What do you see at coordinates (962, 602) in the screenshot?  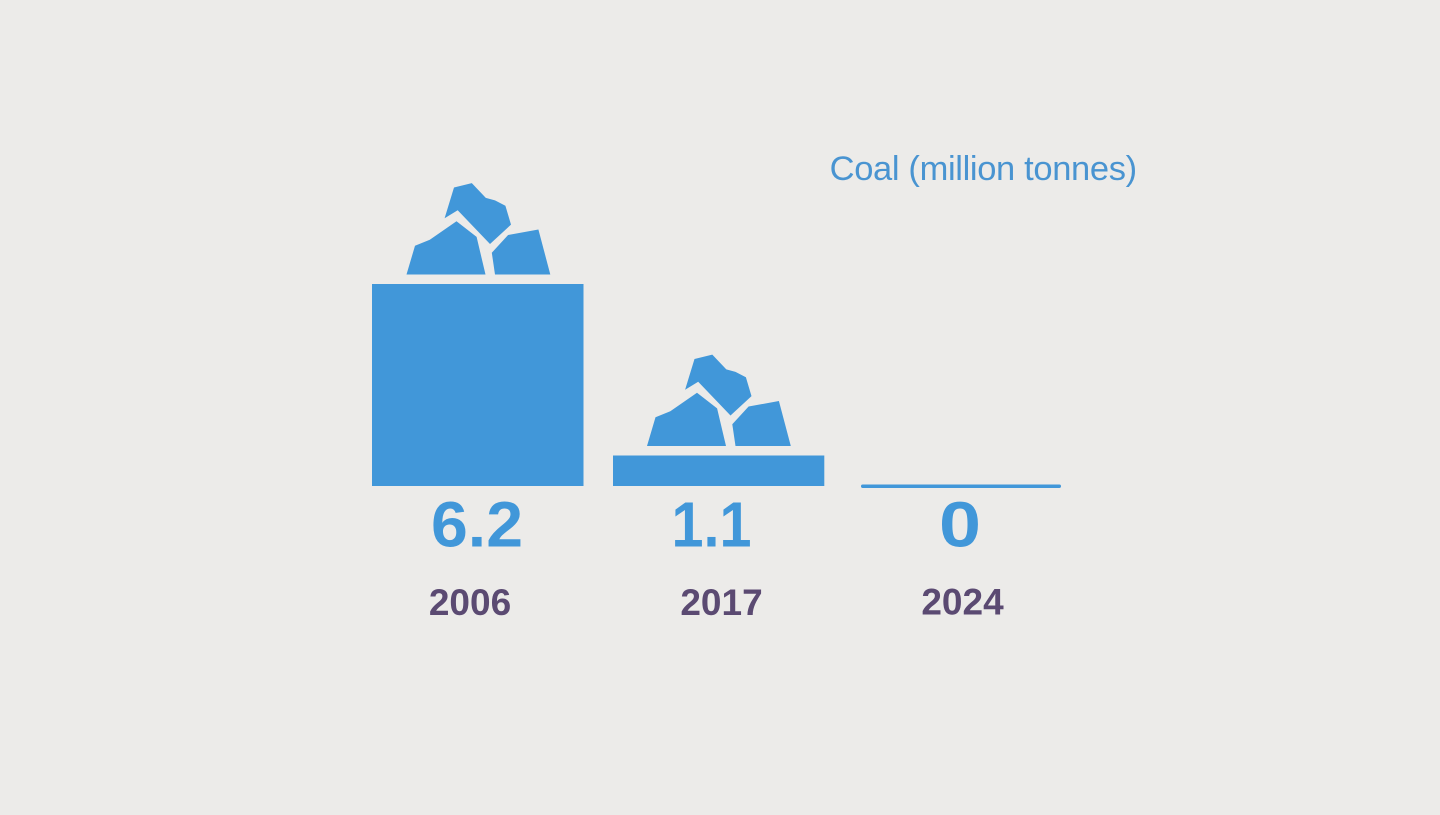 I see `svg-text: 2024` at bounding box center [962, 602].